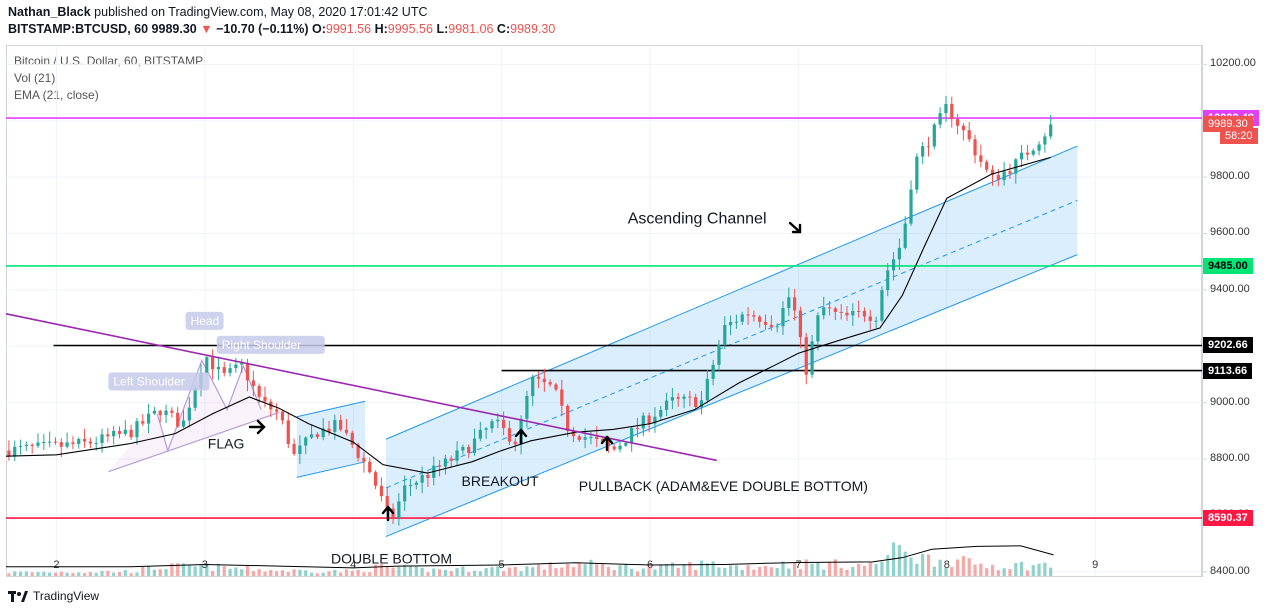  Describe the element at coordinates (1230, 570) in the screenshot. I see `y-tick-label: 8400.00` at that location.